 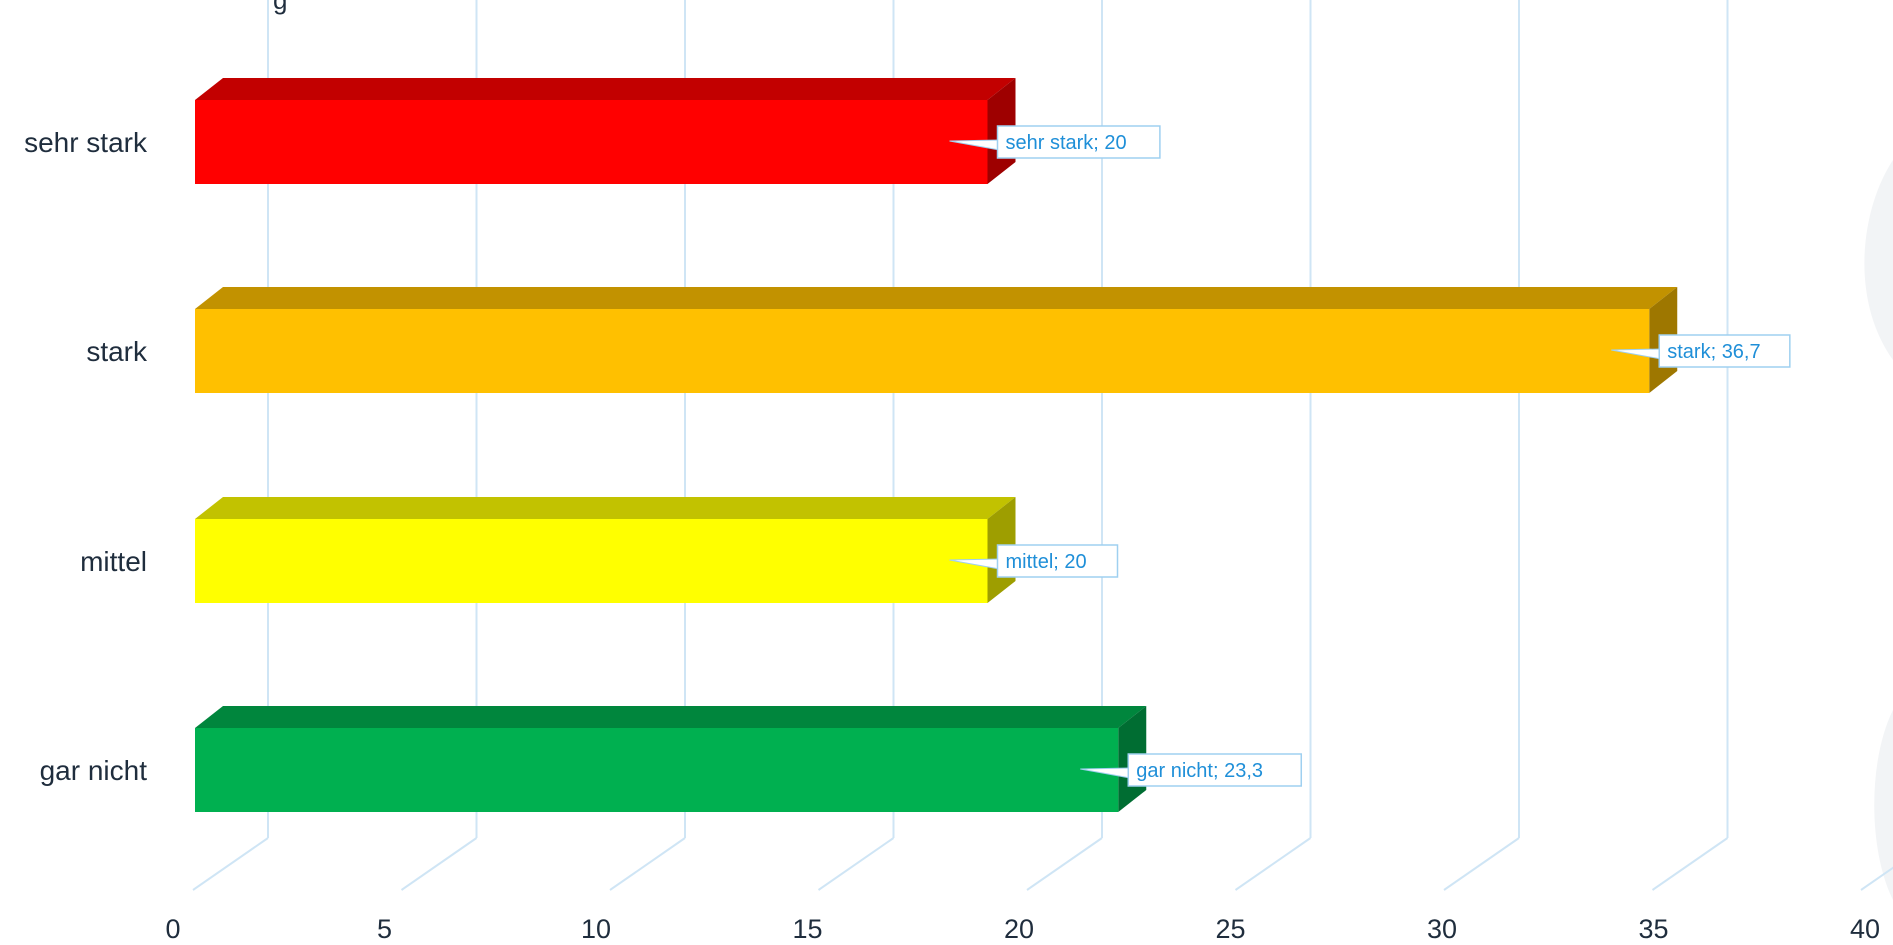 I want to click on x-tick-30: 30, so click(x=1442, y=929).